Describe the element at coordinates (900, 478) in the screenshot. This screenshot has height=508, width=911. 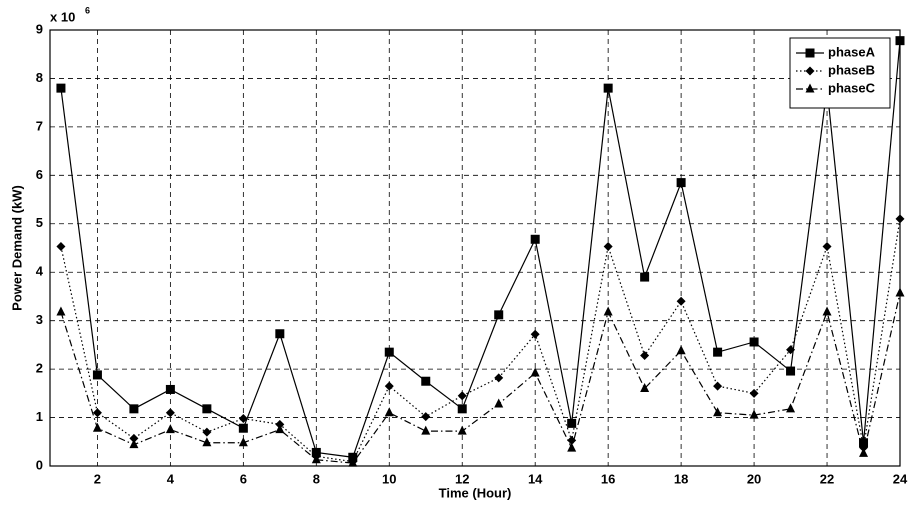
I see `x-tick-label: 24` at that location.